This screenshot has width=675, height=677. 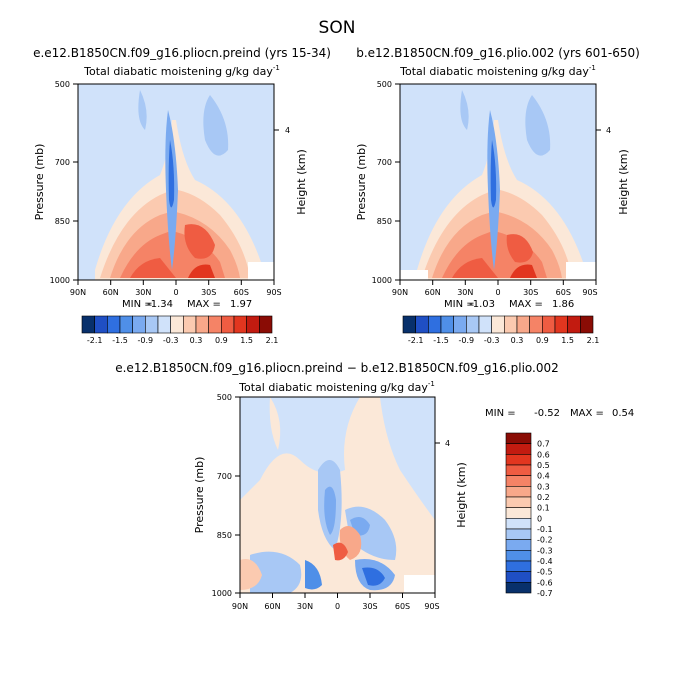 What do you see at coordinates (181, 71) in the screenshot?
I see `panel-1-subtitle: Total diabatic moistening g/kg day-1` at bounding box center [181, 71].